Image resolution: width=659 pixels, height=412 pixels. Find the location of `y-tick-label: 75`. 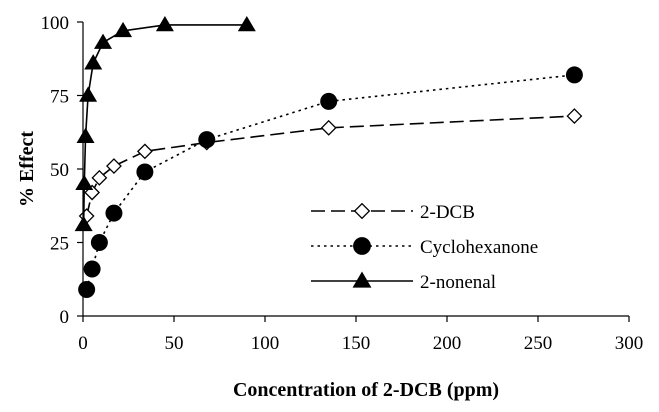

y-tick-label: 75 is located at coordinates (59, 97).